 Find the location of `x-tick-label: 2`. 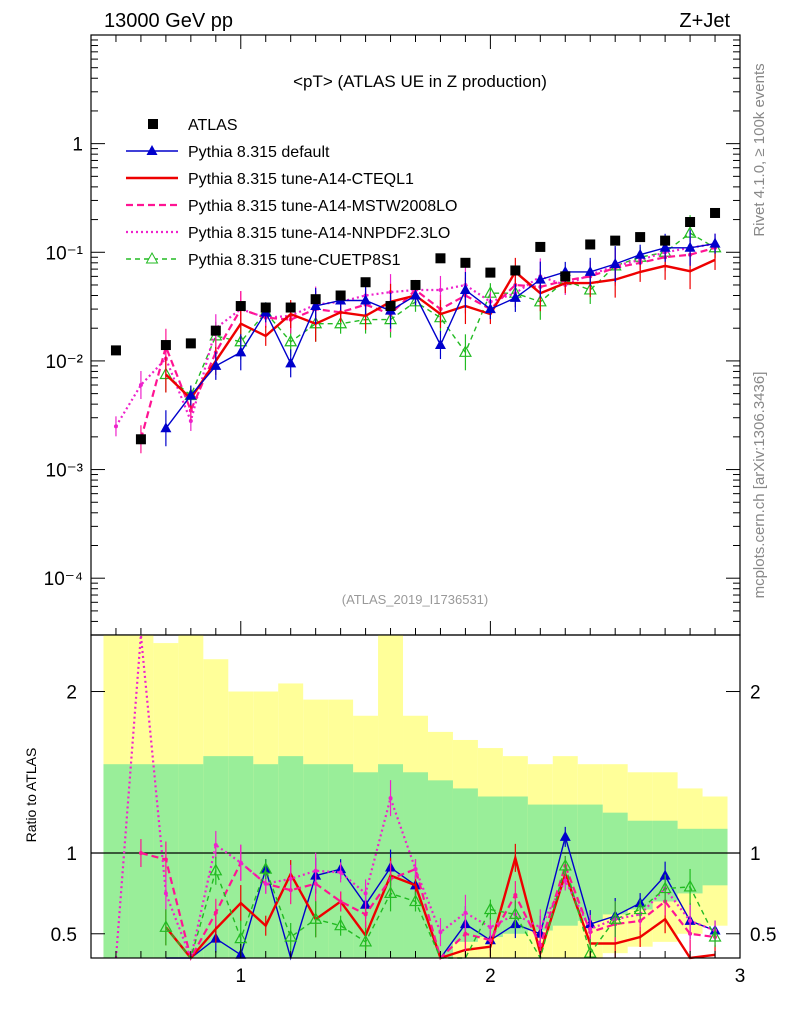

x-tick-label: 2 is located at coordinates (490, 976).